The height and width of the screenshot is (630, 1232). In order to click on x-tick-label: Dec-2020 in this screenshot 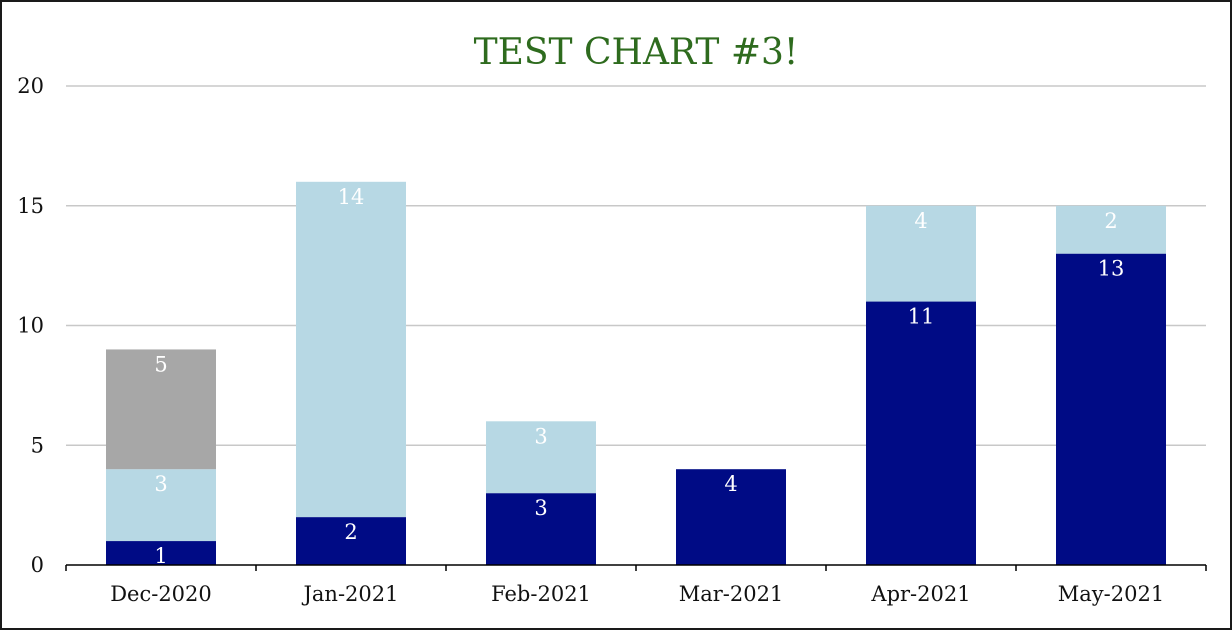, I will do `click(161, 594)`.